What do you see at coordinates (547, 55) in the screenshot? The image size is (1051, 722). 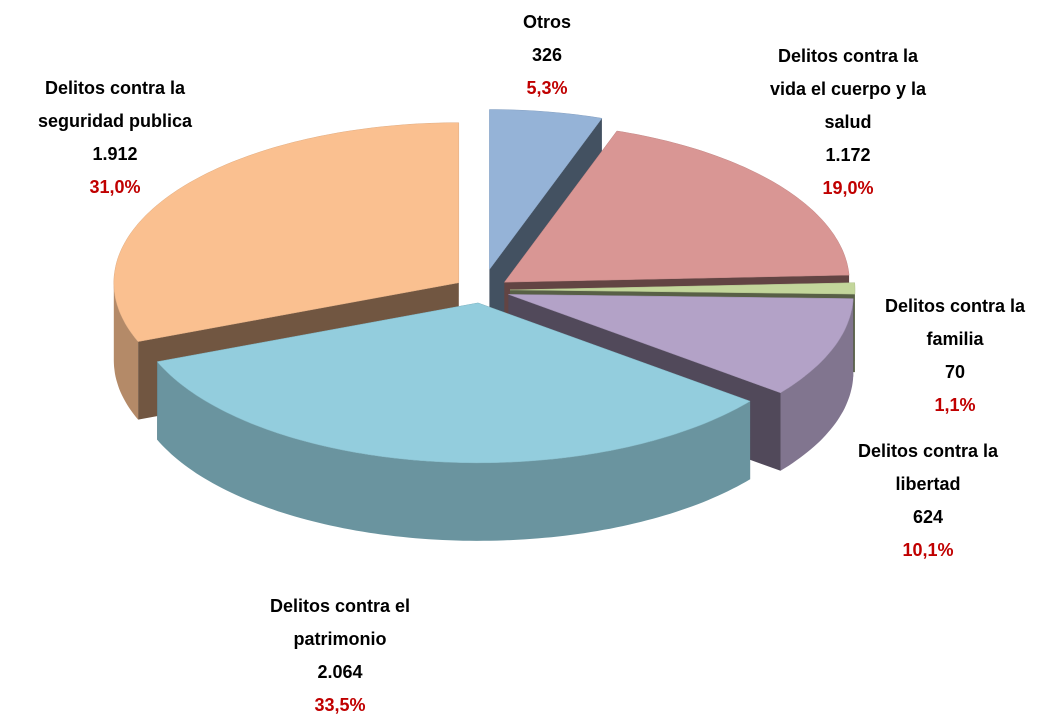 I see `value-label: 326` at bounding box center [547, 55].